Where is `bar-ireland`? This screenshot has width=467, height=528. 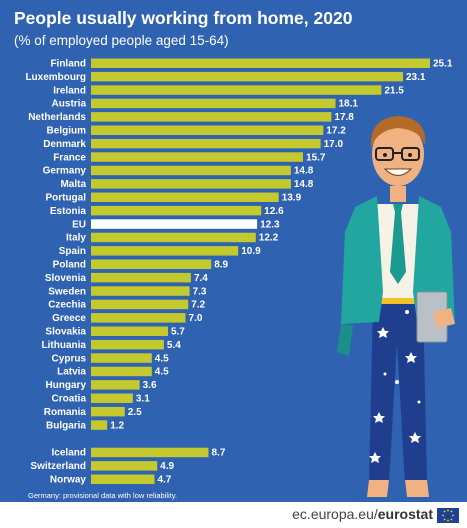 bar-ireland is located at coordinates (236, 90).